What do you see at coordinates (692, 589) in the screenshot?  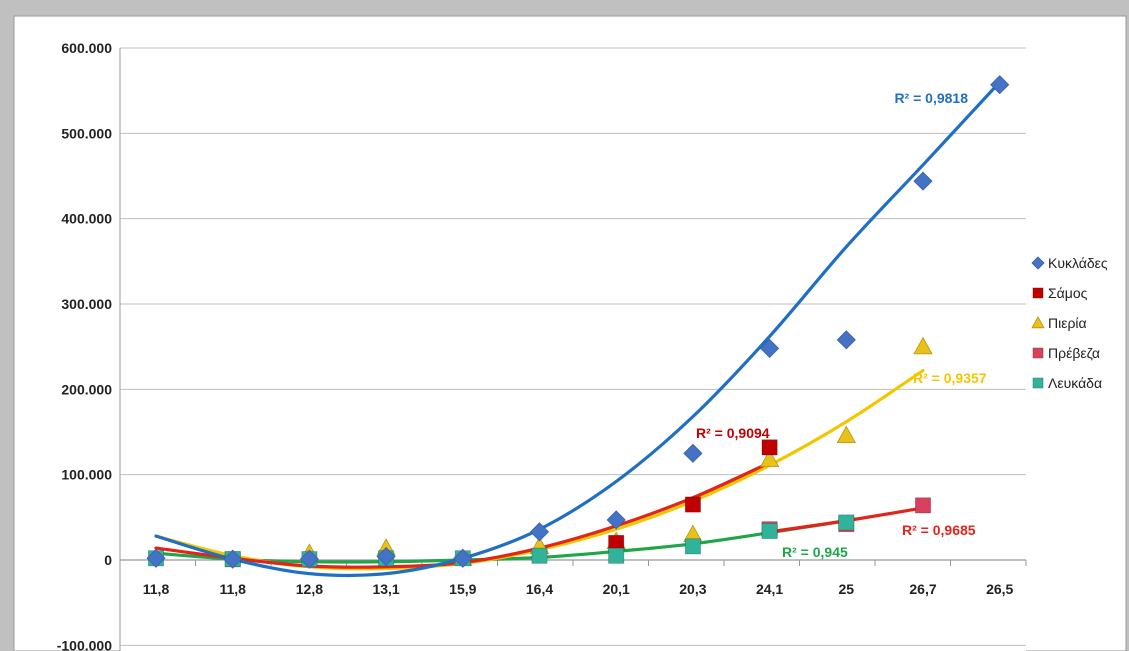 I see `x-tick-label: 20,3` at bounding box center [692, 589].